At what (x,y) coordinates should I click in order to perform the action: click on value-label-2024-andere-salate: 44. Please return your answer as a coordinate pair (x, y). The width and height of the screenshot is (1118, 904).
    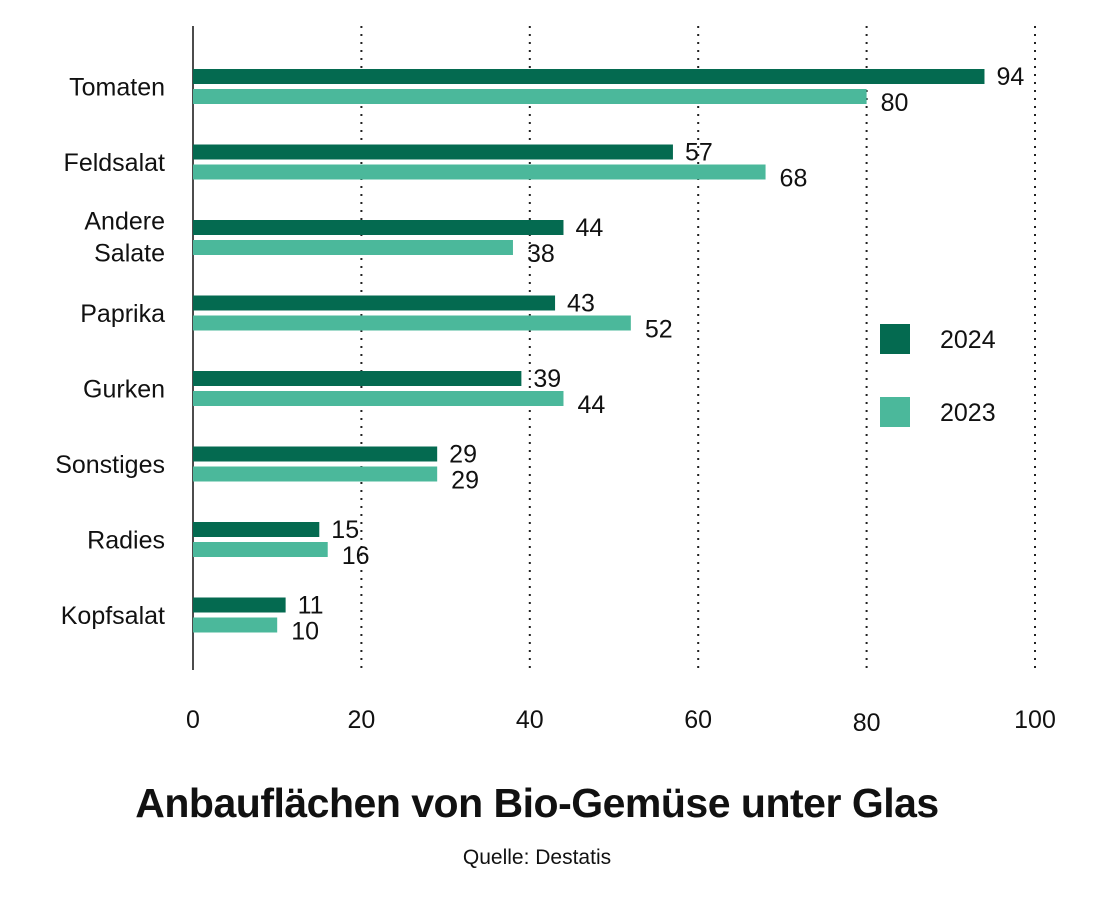
    Looking at the image, I should click on (589, 228).